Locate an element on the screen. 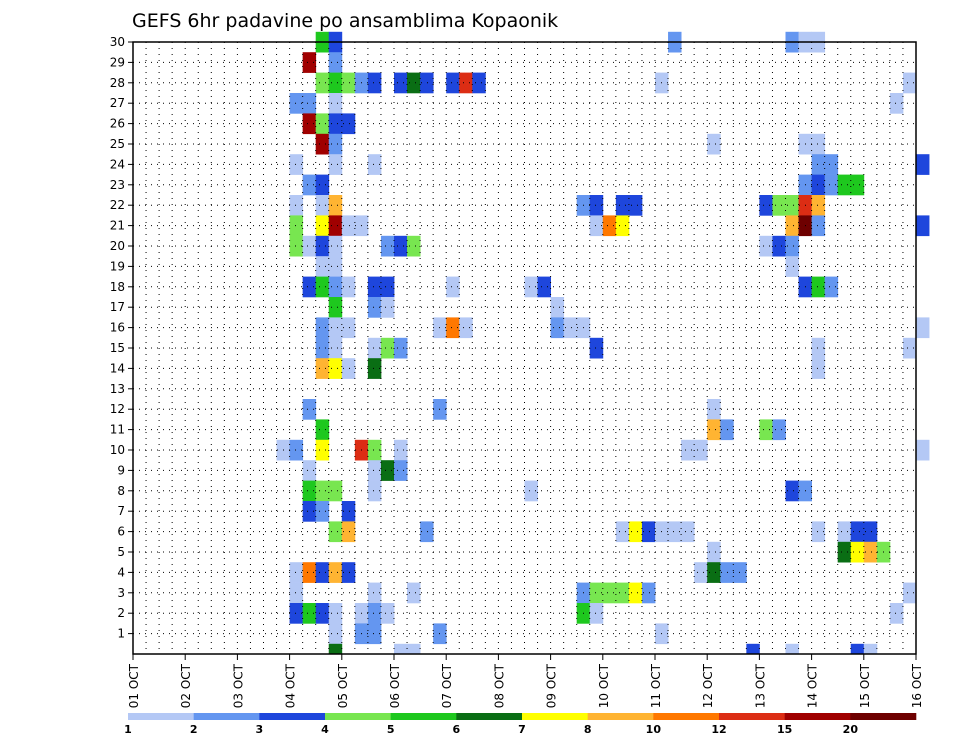  colorbar-label: 1 is located at coordinates (128, 729).